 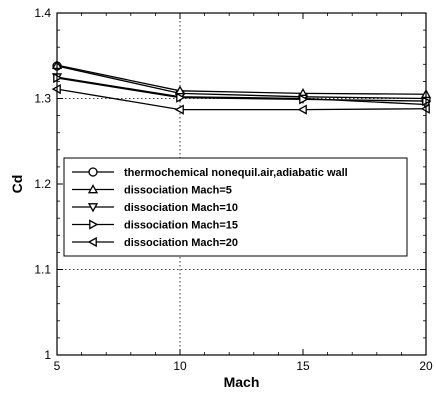 What do you see at coordinates (42, 270) in the screenshot?
I see `y-tick-label: 1.1` at bounding box center [42, 270].